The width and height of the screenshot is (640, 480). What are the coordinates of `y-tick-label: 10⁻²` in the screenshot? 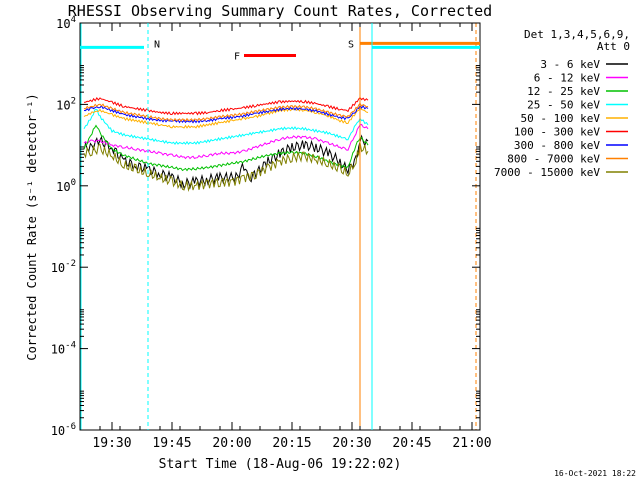 It's located at (63, 267).